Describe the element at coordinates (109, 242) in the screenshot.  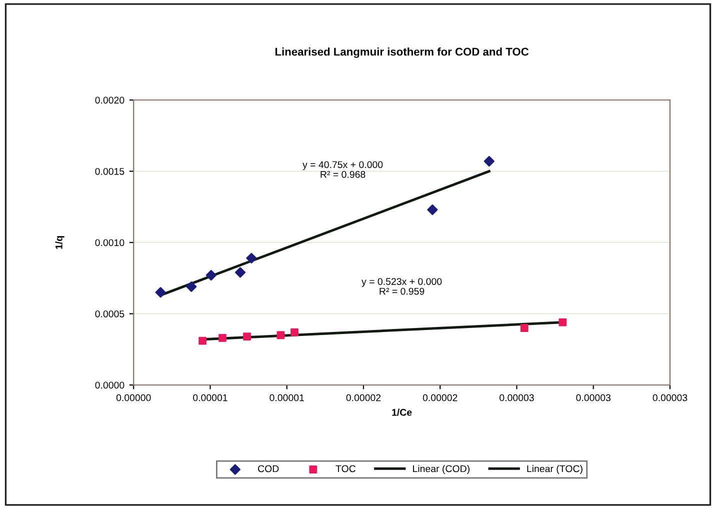
I see `y-tick-label: 0.0010` at that location.